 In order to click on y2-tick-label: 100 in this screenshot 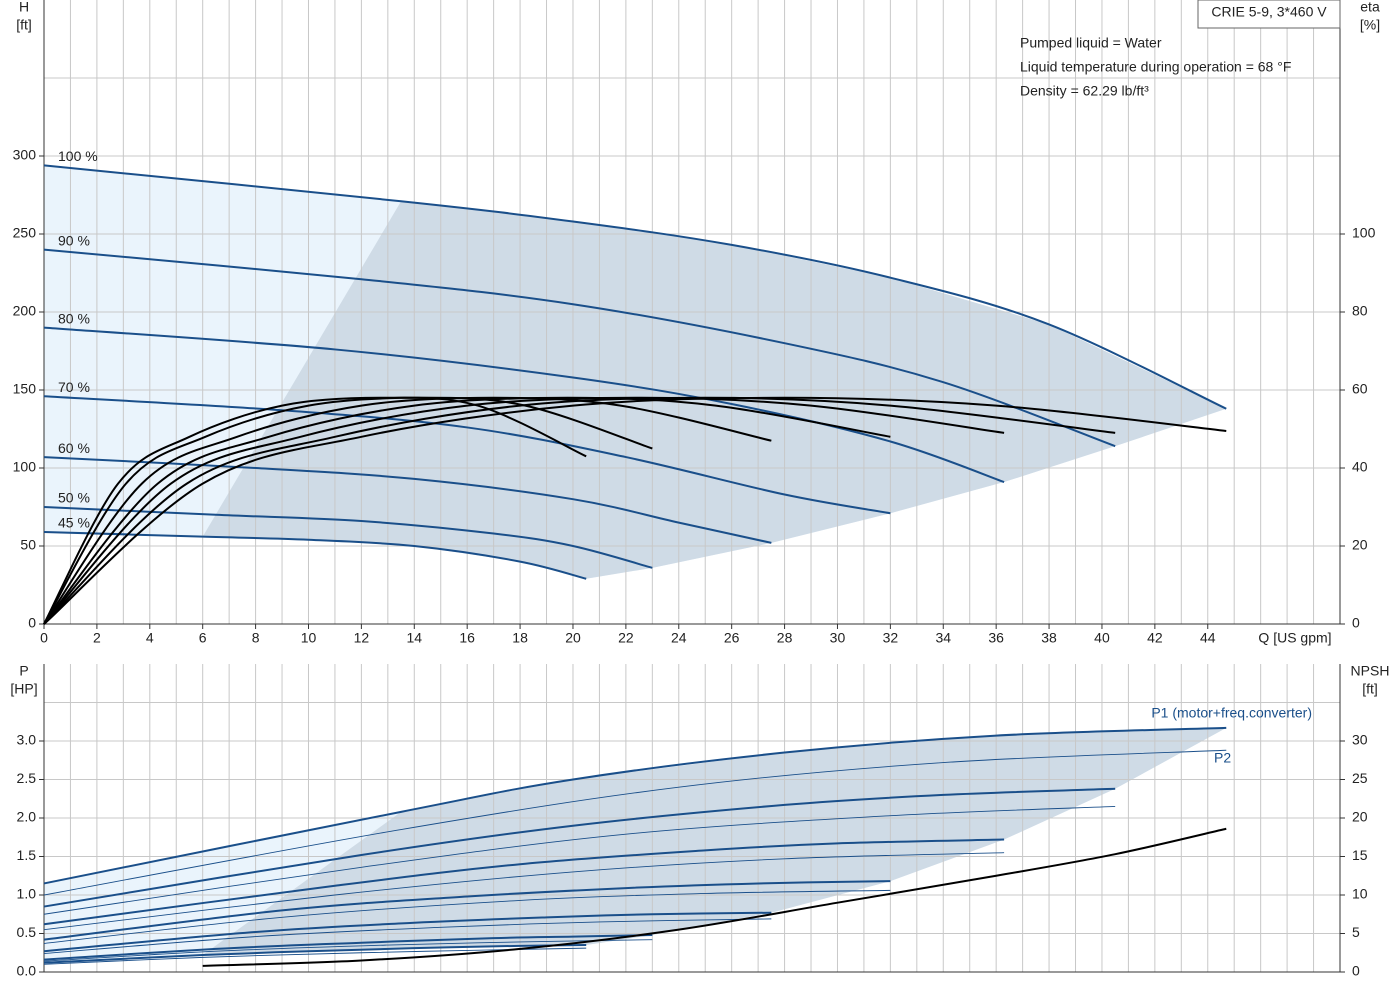, I will do `click(1364, 233)`.